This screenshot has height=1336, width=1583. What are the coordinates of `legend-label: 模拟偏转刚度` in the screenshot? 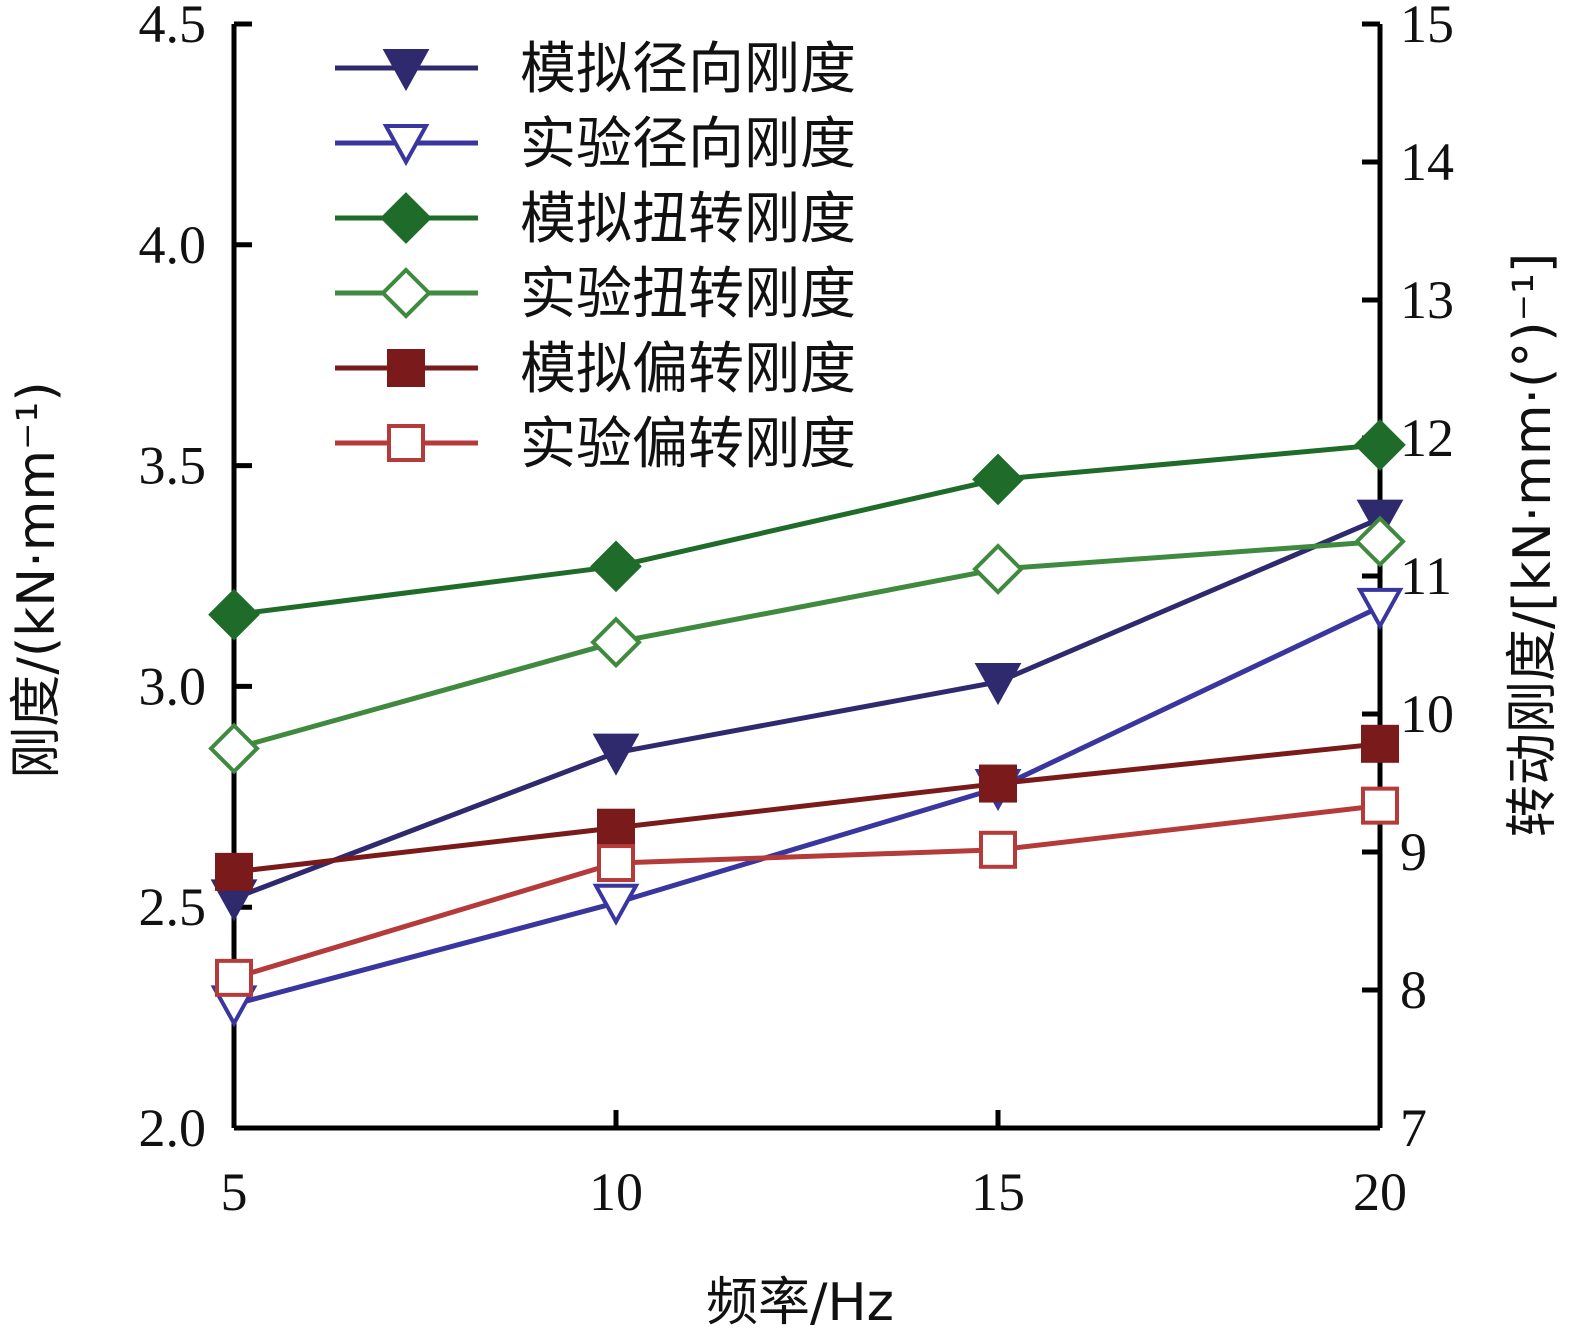 It's located at (688, 369).